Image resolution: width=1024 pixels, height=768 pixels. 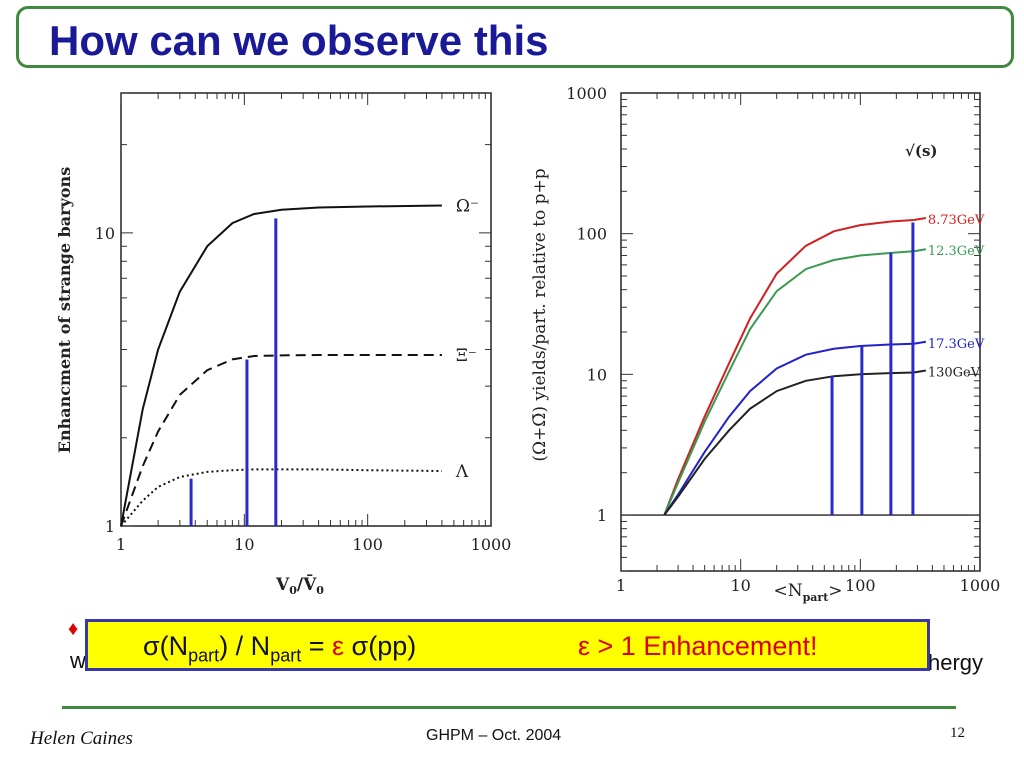 I want to click on equation: σ(Npart) / Npart = ε σ(pp), so click(x=280, y=648).